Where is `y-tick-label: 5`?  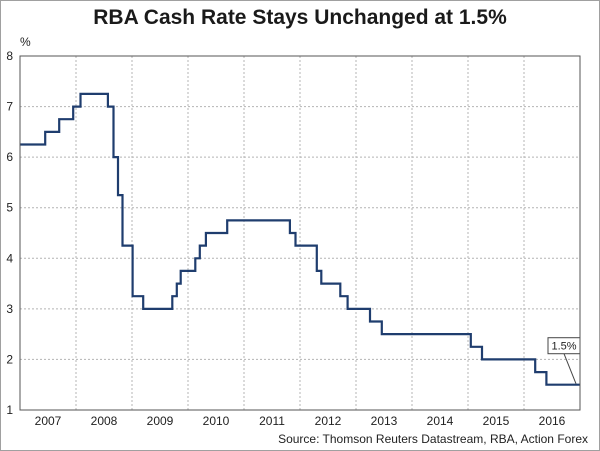
y-tick-label: 5 is located at coordinates (9, 208).